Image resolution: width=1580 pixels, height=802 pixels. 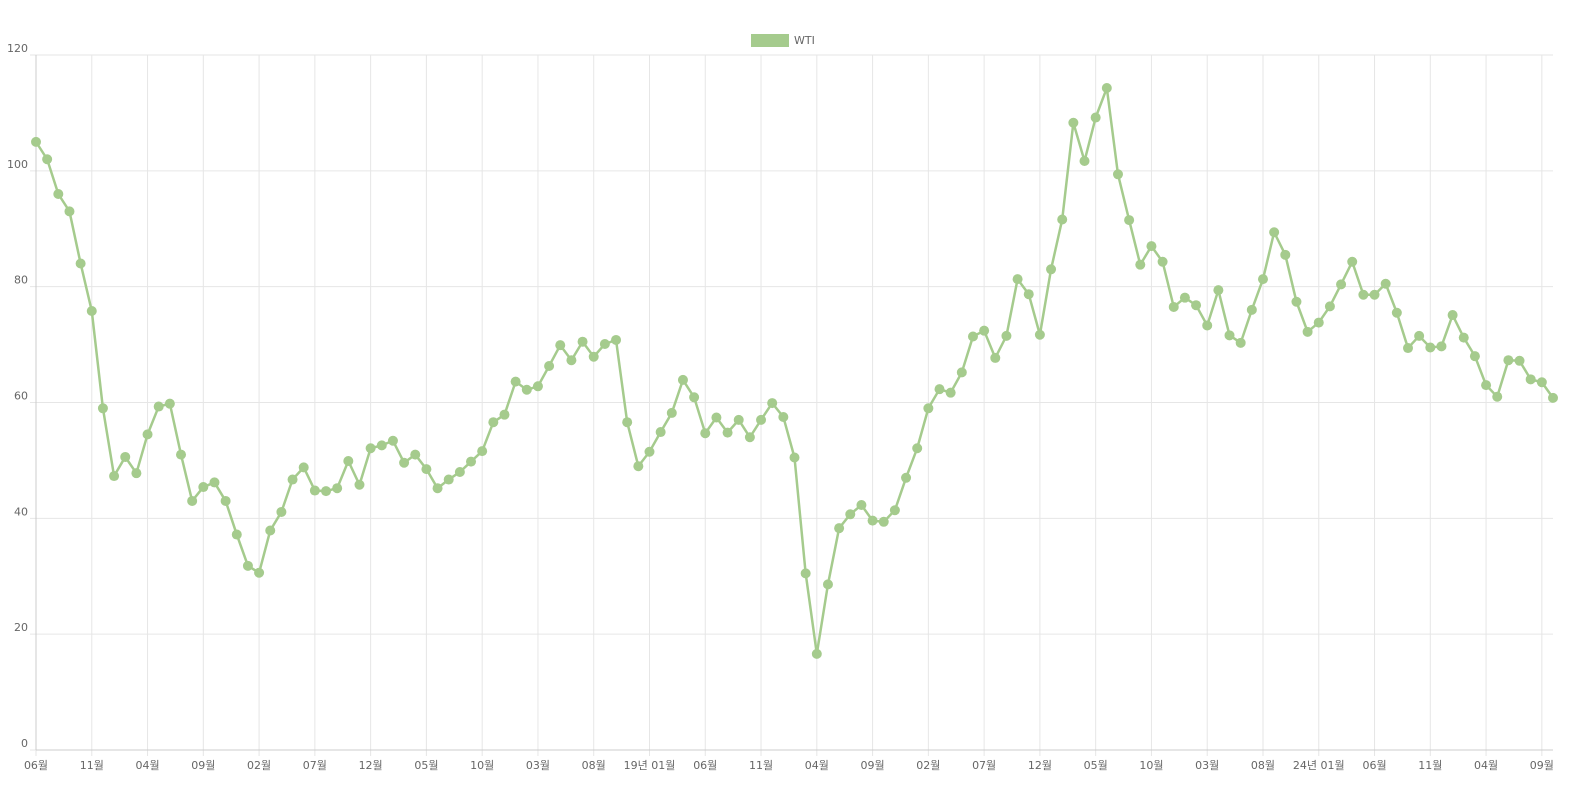 What do you see at coordinates (21, 280) in the screenshot?
I see `y-tick-label: 80` at bounding box center [21, 280].